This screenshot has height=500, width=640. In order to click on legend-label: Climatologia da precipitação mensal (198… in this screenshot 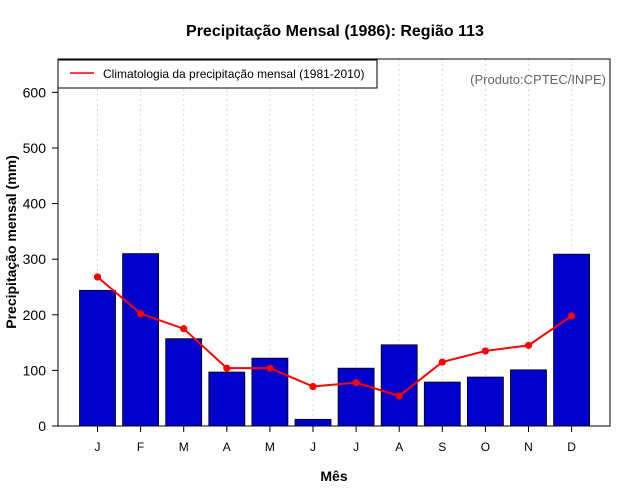, I will do `click(233, 74)`.